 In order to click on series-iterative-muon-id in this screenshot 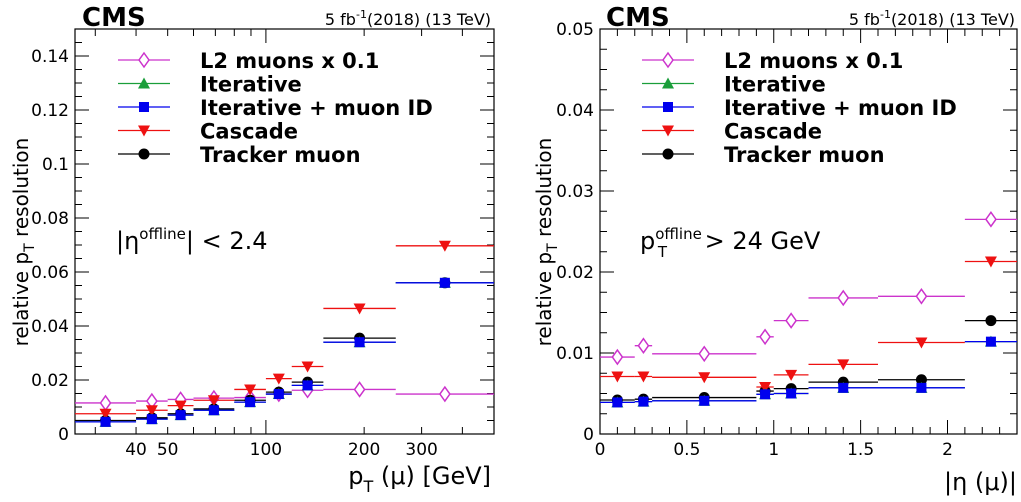, I will do `click(284, 352)`.